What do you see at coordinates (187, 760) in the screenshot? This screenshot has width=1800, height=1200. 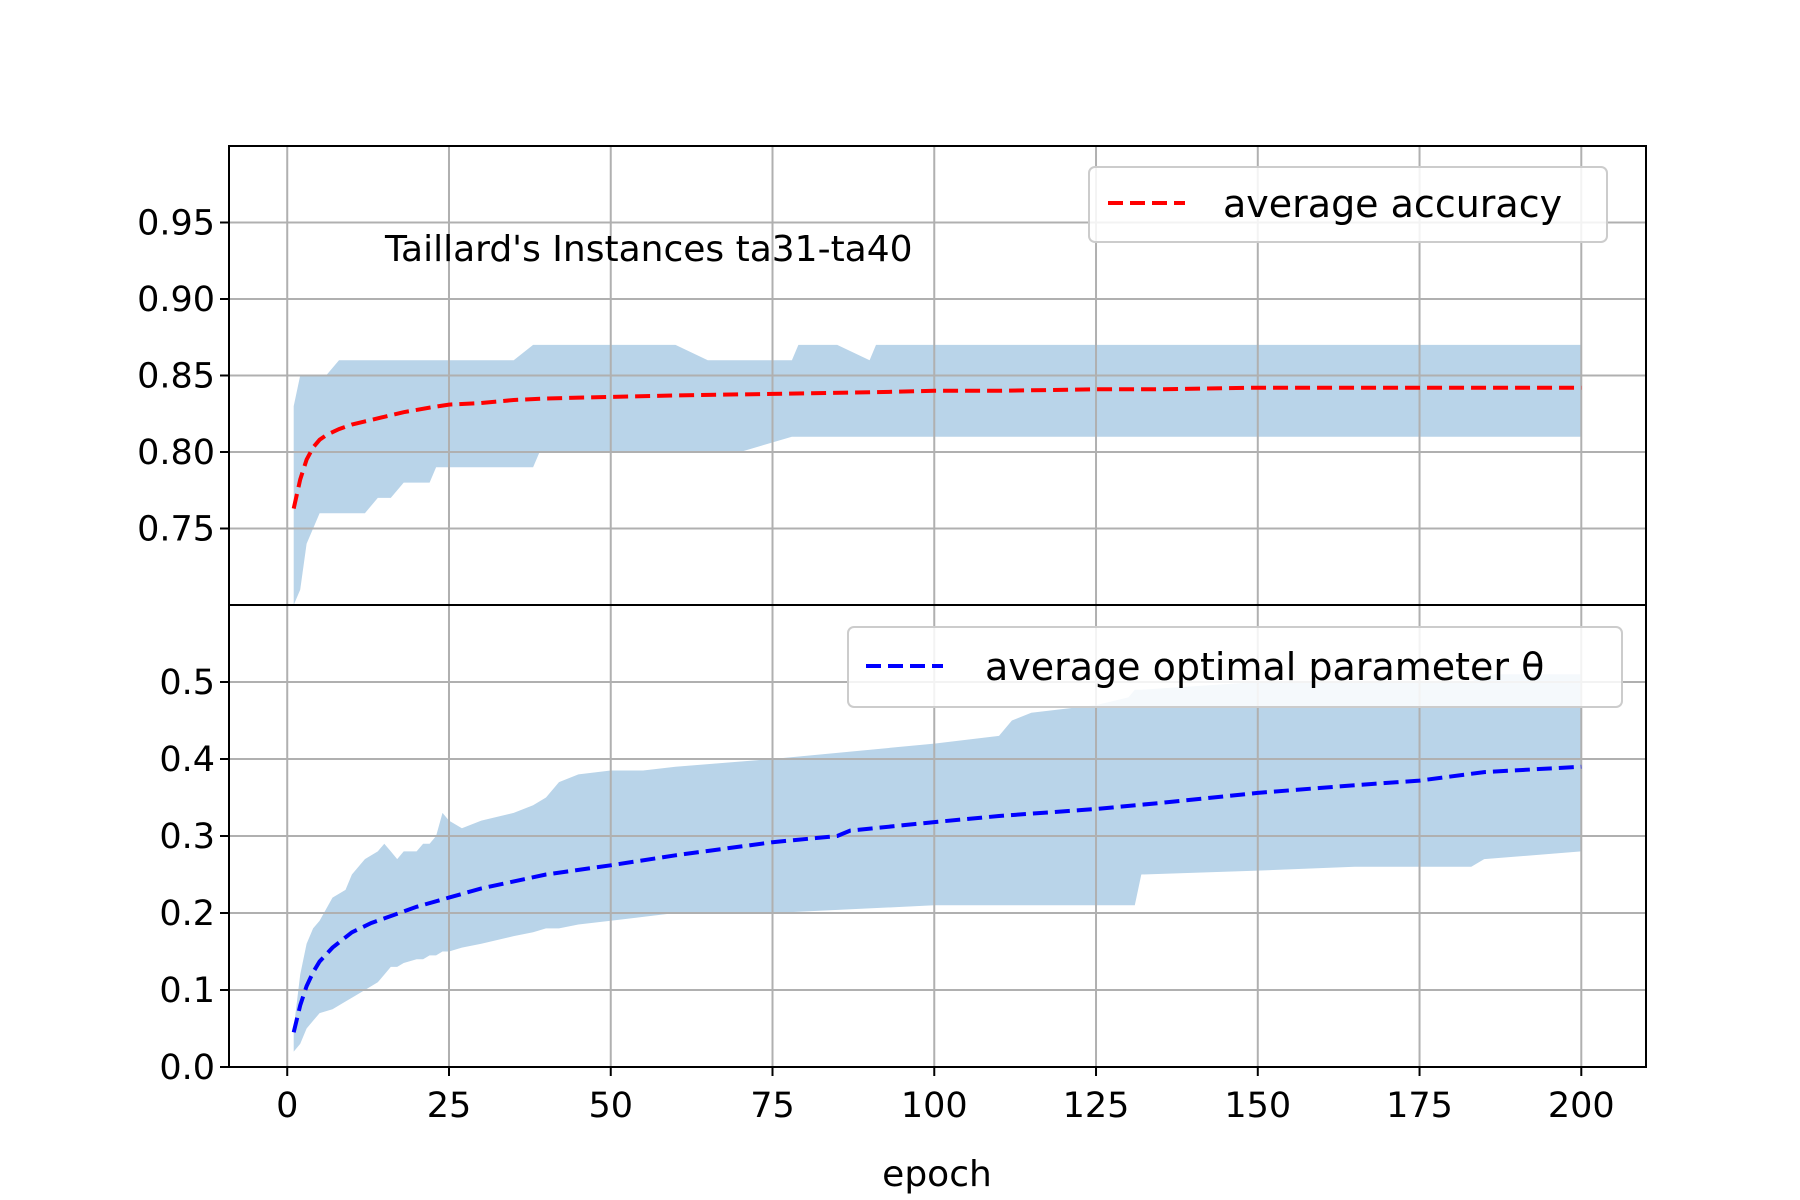 I see `theta-y-tick-label: 0.4` at bounding box center [187, 760].